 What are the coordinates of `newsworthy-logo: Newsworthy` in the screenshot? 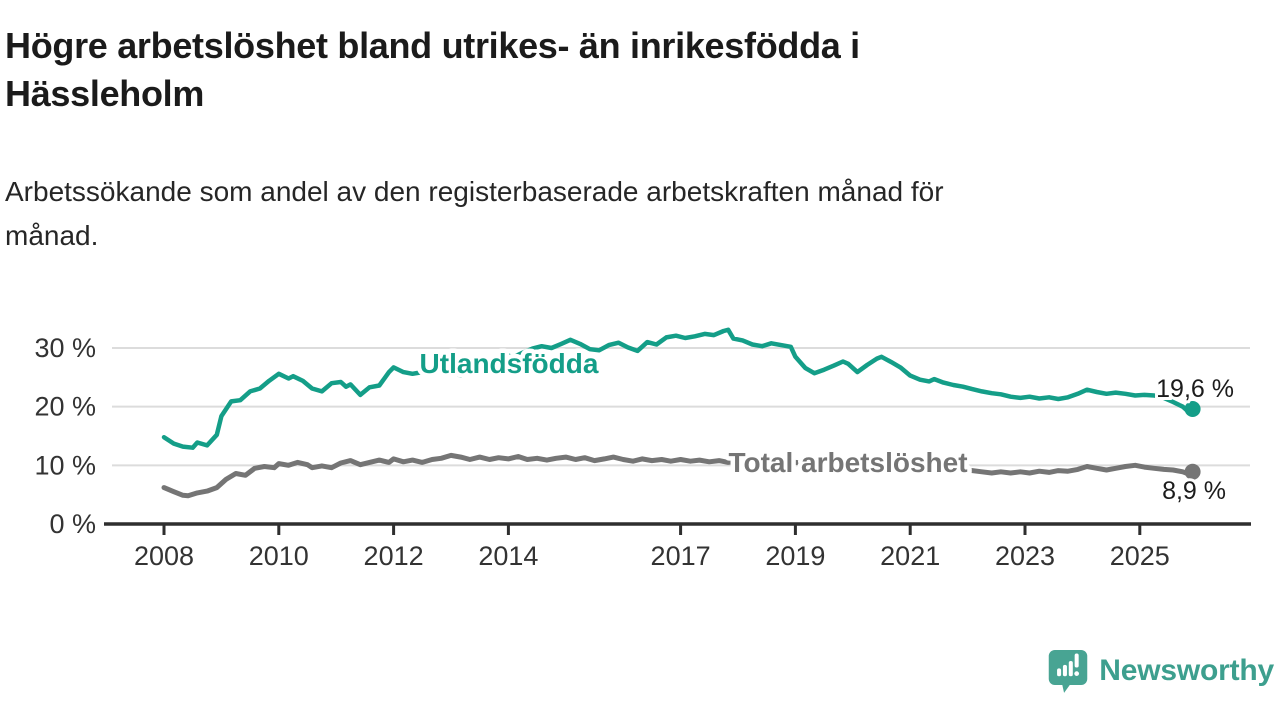 It's located at (1160, 671).